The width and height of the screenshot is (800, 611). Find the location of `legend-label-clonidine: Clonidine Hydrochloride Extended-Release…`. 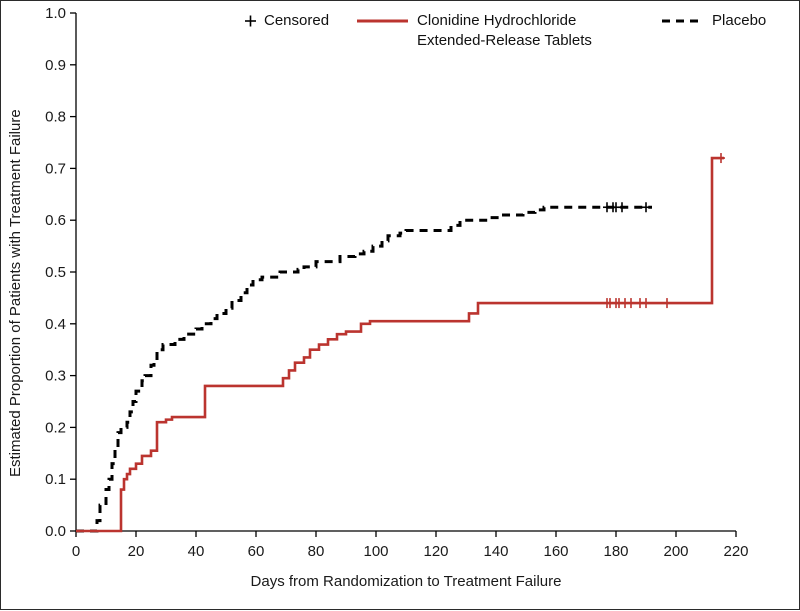

legend-label-clonidine: Clonidine Hydrochloride Extended-Release… is located at coordinates (504, 30).